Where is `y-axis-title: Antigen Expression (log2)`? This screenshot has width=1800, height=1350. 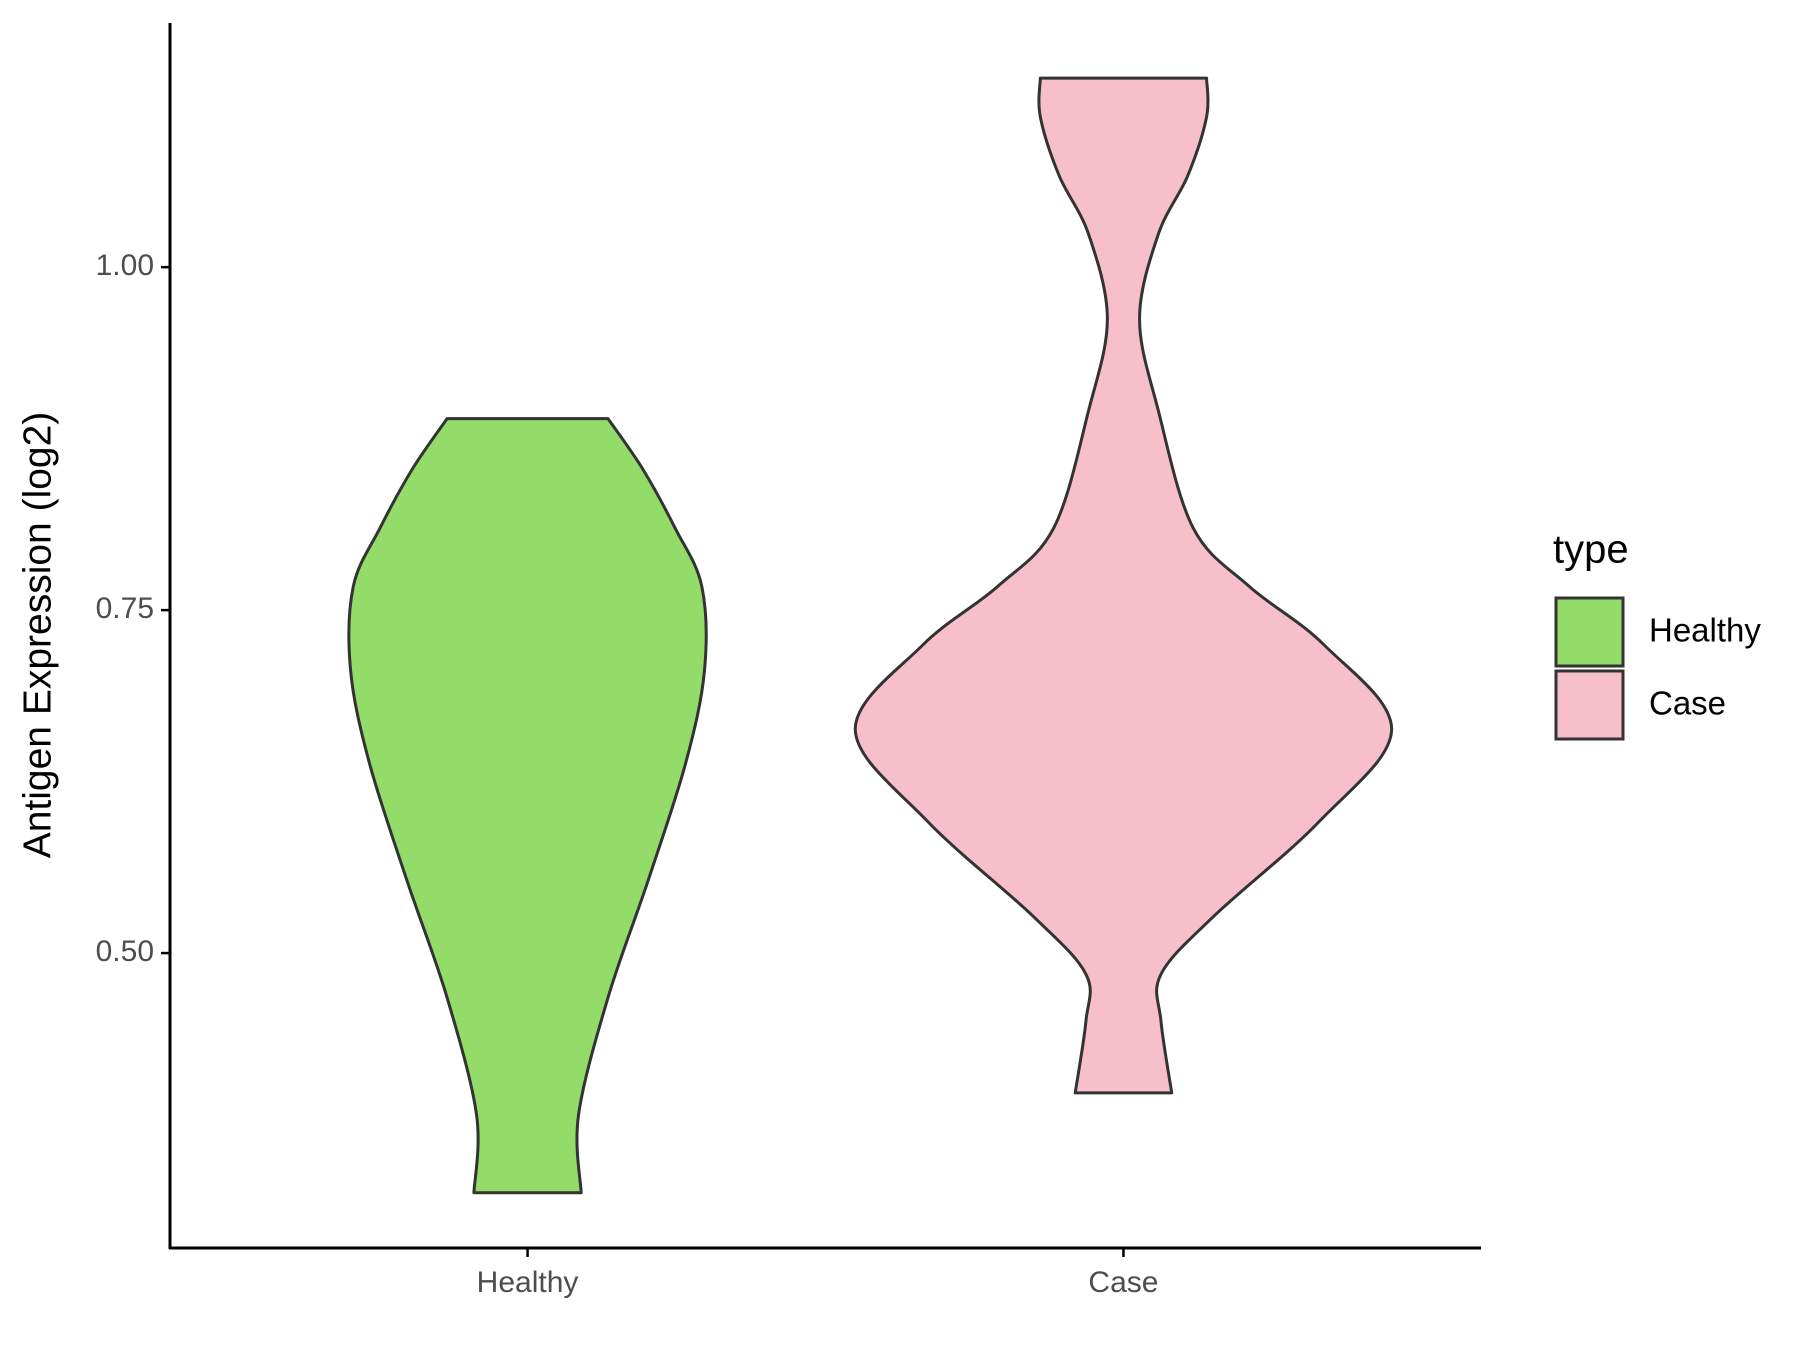
y-axis-title: Antigen Expression (log2) is located at coordinates (37, 635).